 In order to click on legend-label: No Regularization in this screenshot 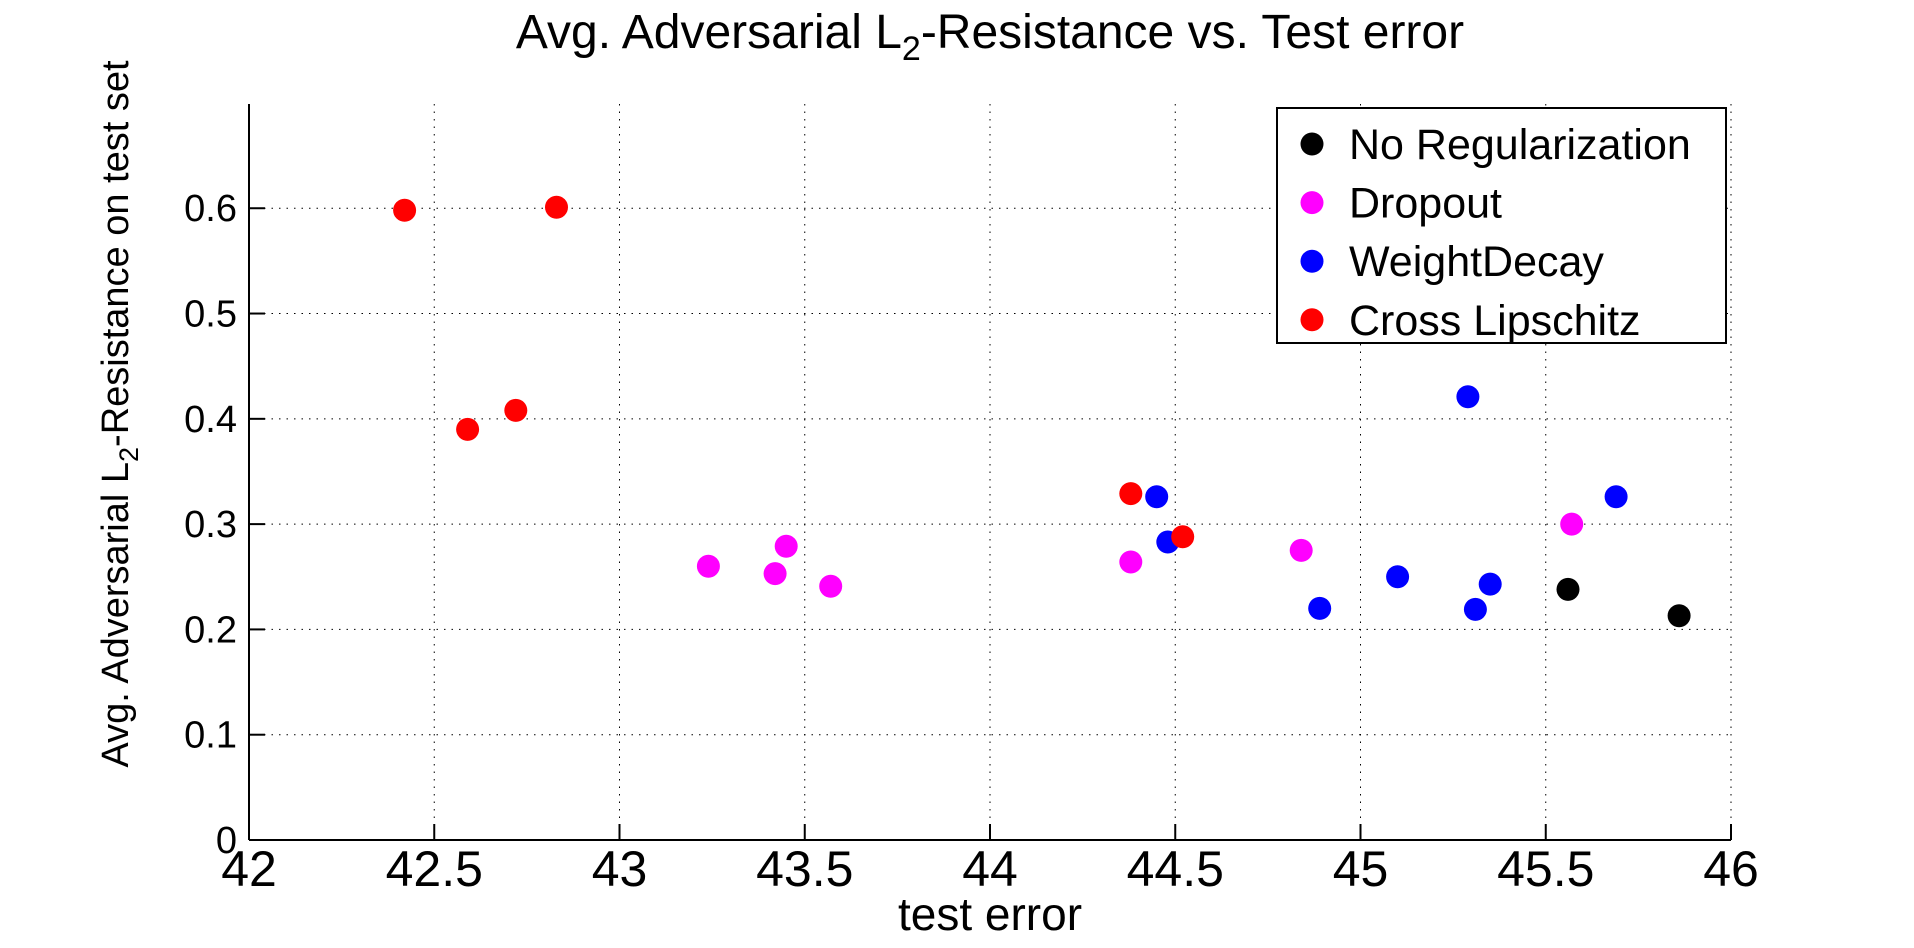, I will do `click(1520, 145)`.